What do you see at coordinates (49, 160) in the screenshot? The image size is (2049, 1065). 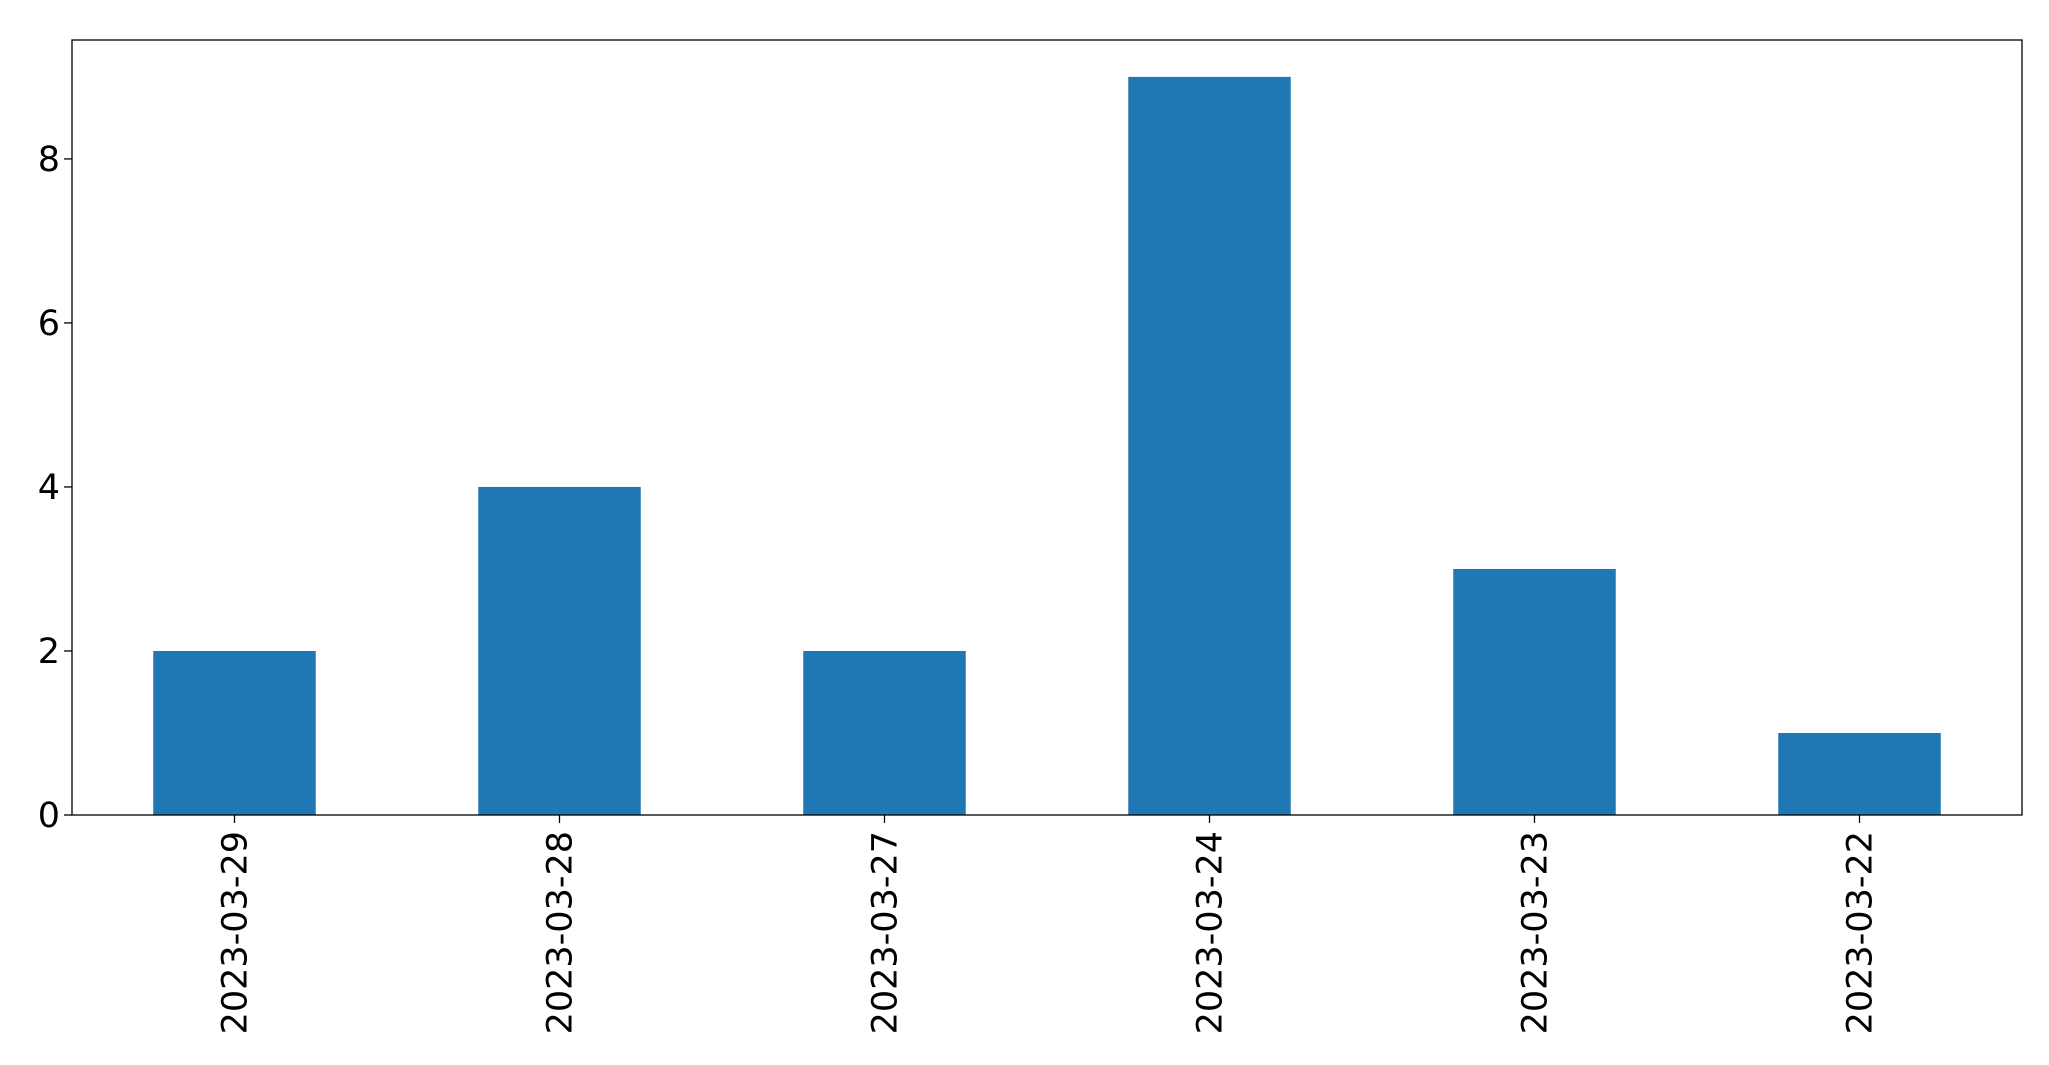 I see `y-tick-label: 8` at bounding box center [49, 160].